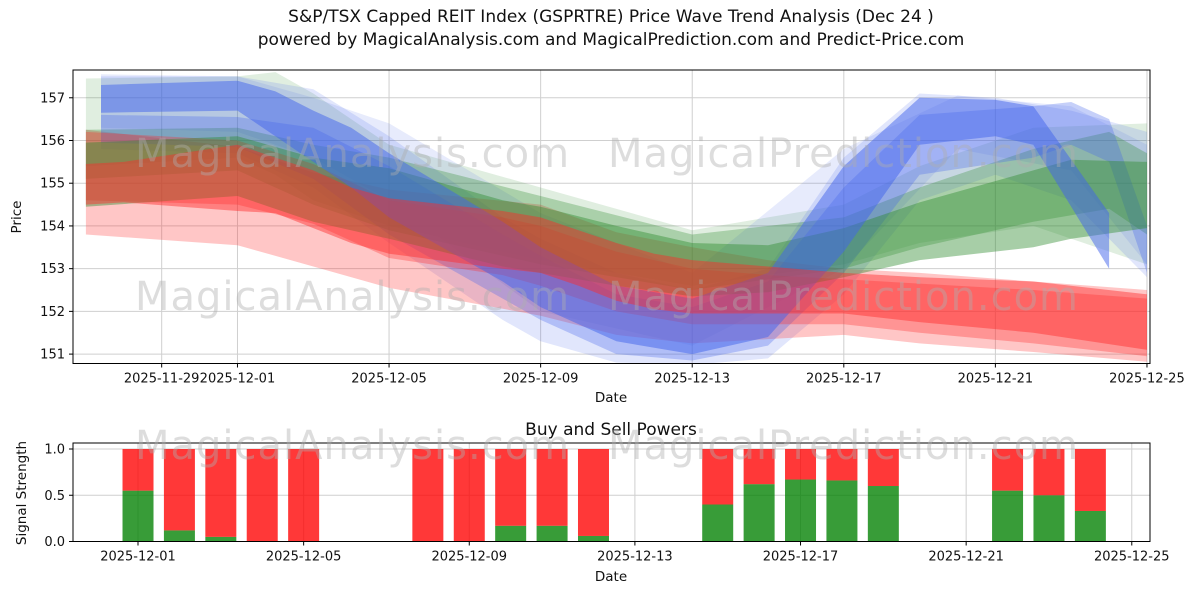  Describe the element at coordinates (844, 379) in the screenshot. I see `x-tick-label: 2025-12-17` at that location.